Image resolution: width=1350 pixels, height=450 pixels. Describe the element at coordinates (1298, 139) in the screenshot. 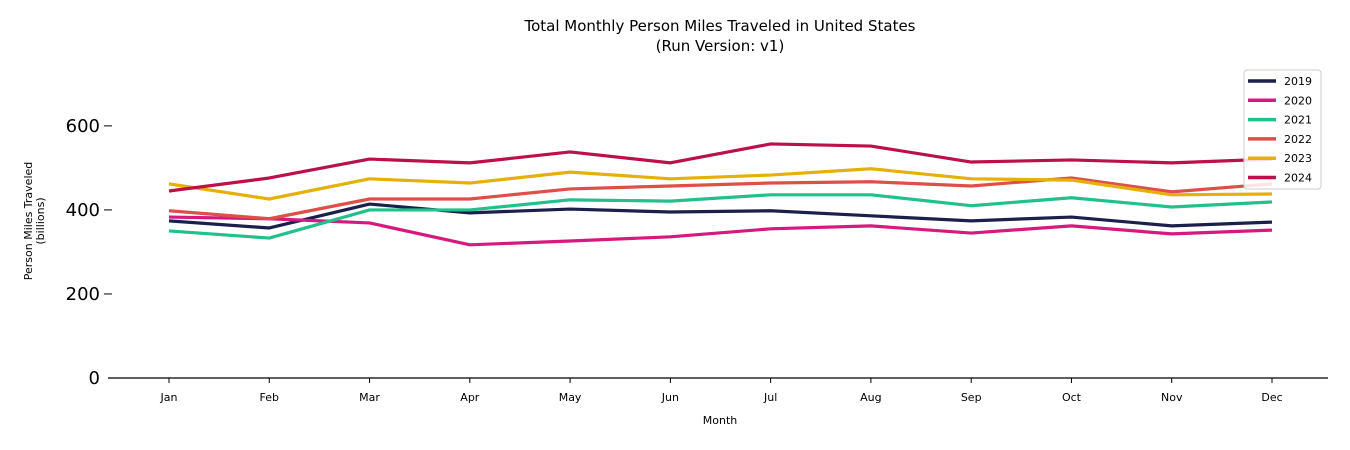

I see `legend-label: 2022` at that location.